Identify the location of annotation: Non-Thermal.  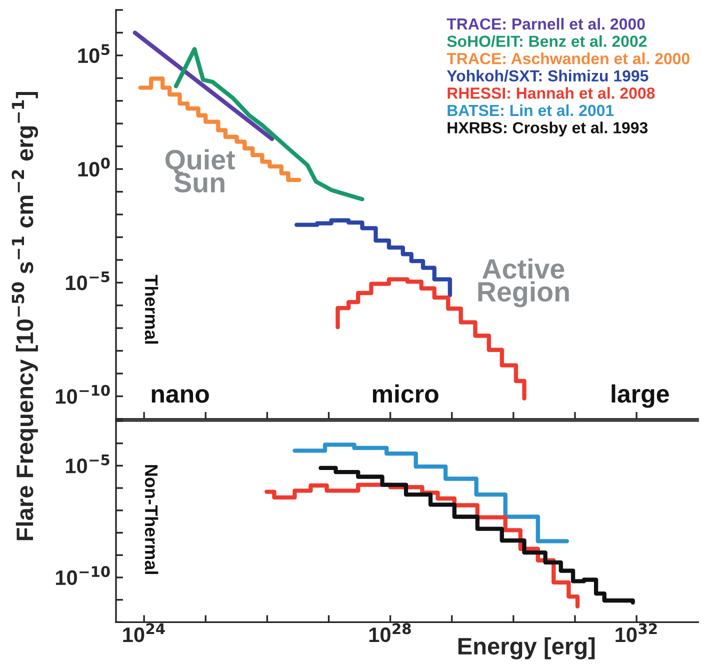
(151, 519).